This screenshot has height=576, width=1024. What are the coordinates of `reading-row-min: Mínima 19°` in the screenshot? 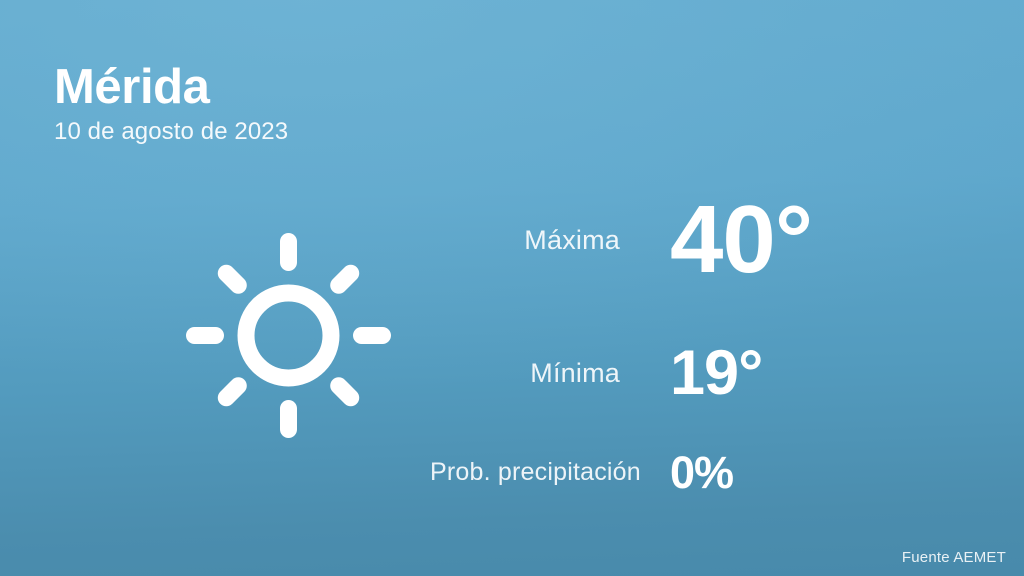 It's located at (690, 373).